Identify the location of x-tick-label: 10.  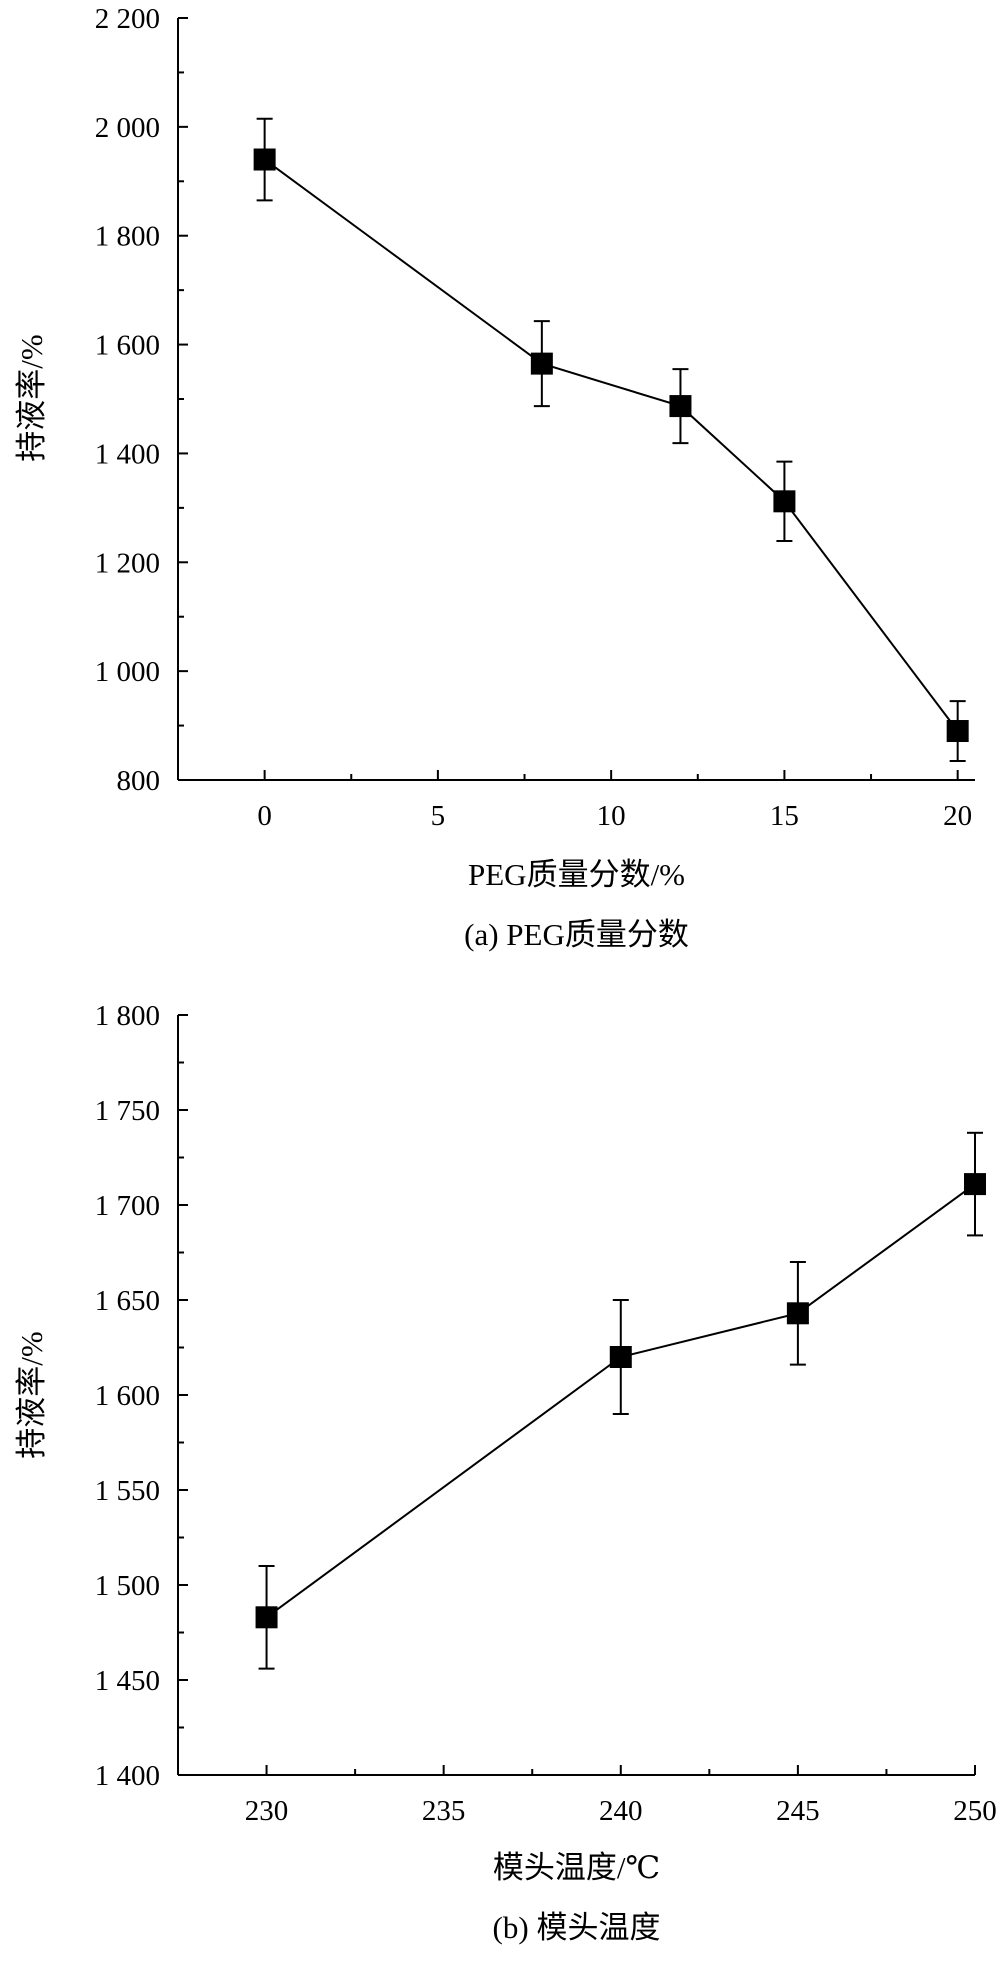
(611, 816).